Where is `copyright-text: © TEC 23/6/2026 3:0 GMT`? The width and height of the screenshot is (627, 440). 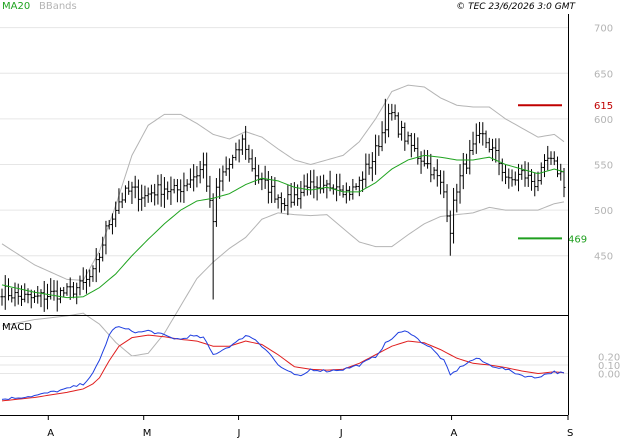
copyright-text: © TEC 23/6/2026 3:0 GMT is located at coordinates (516, 7).